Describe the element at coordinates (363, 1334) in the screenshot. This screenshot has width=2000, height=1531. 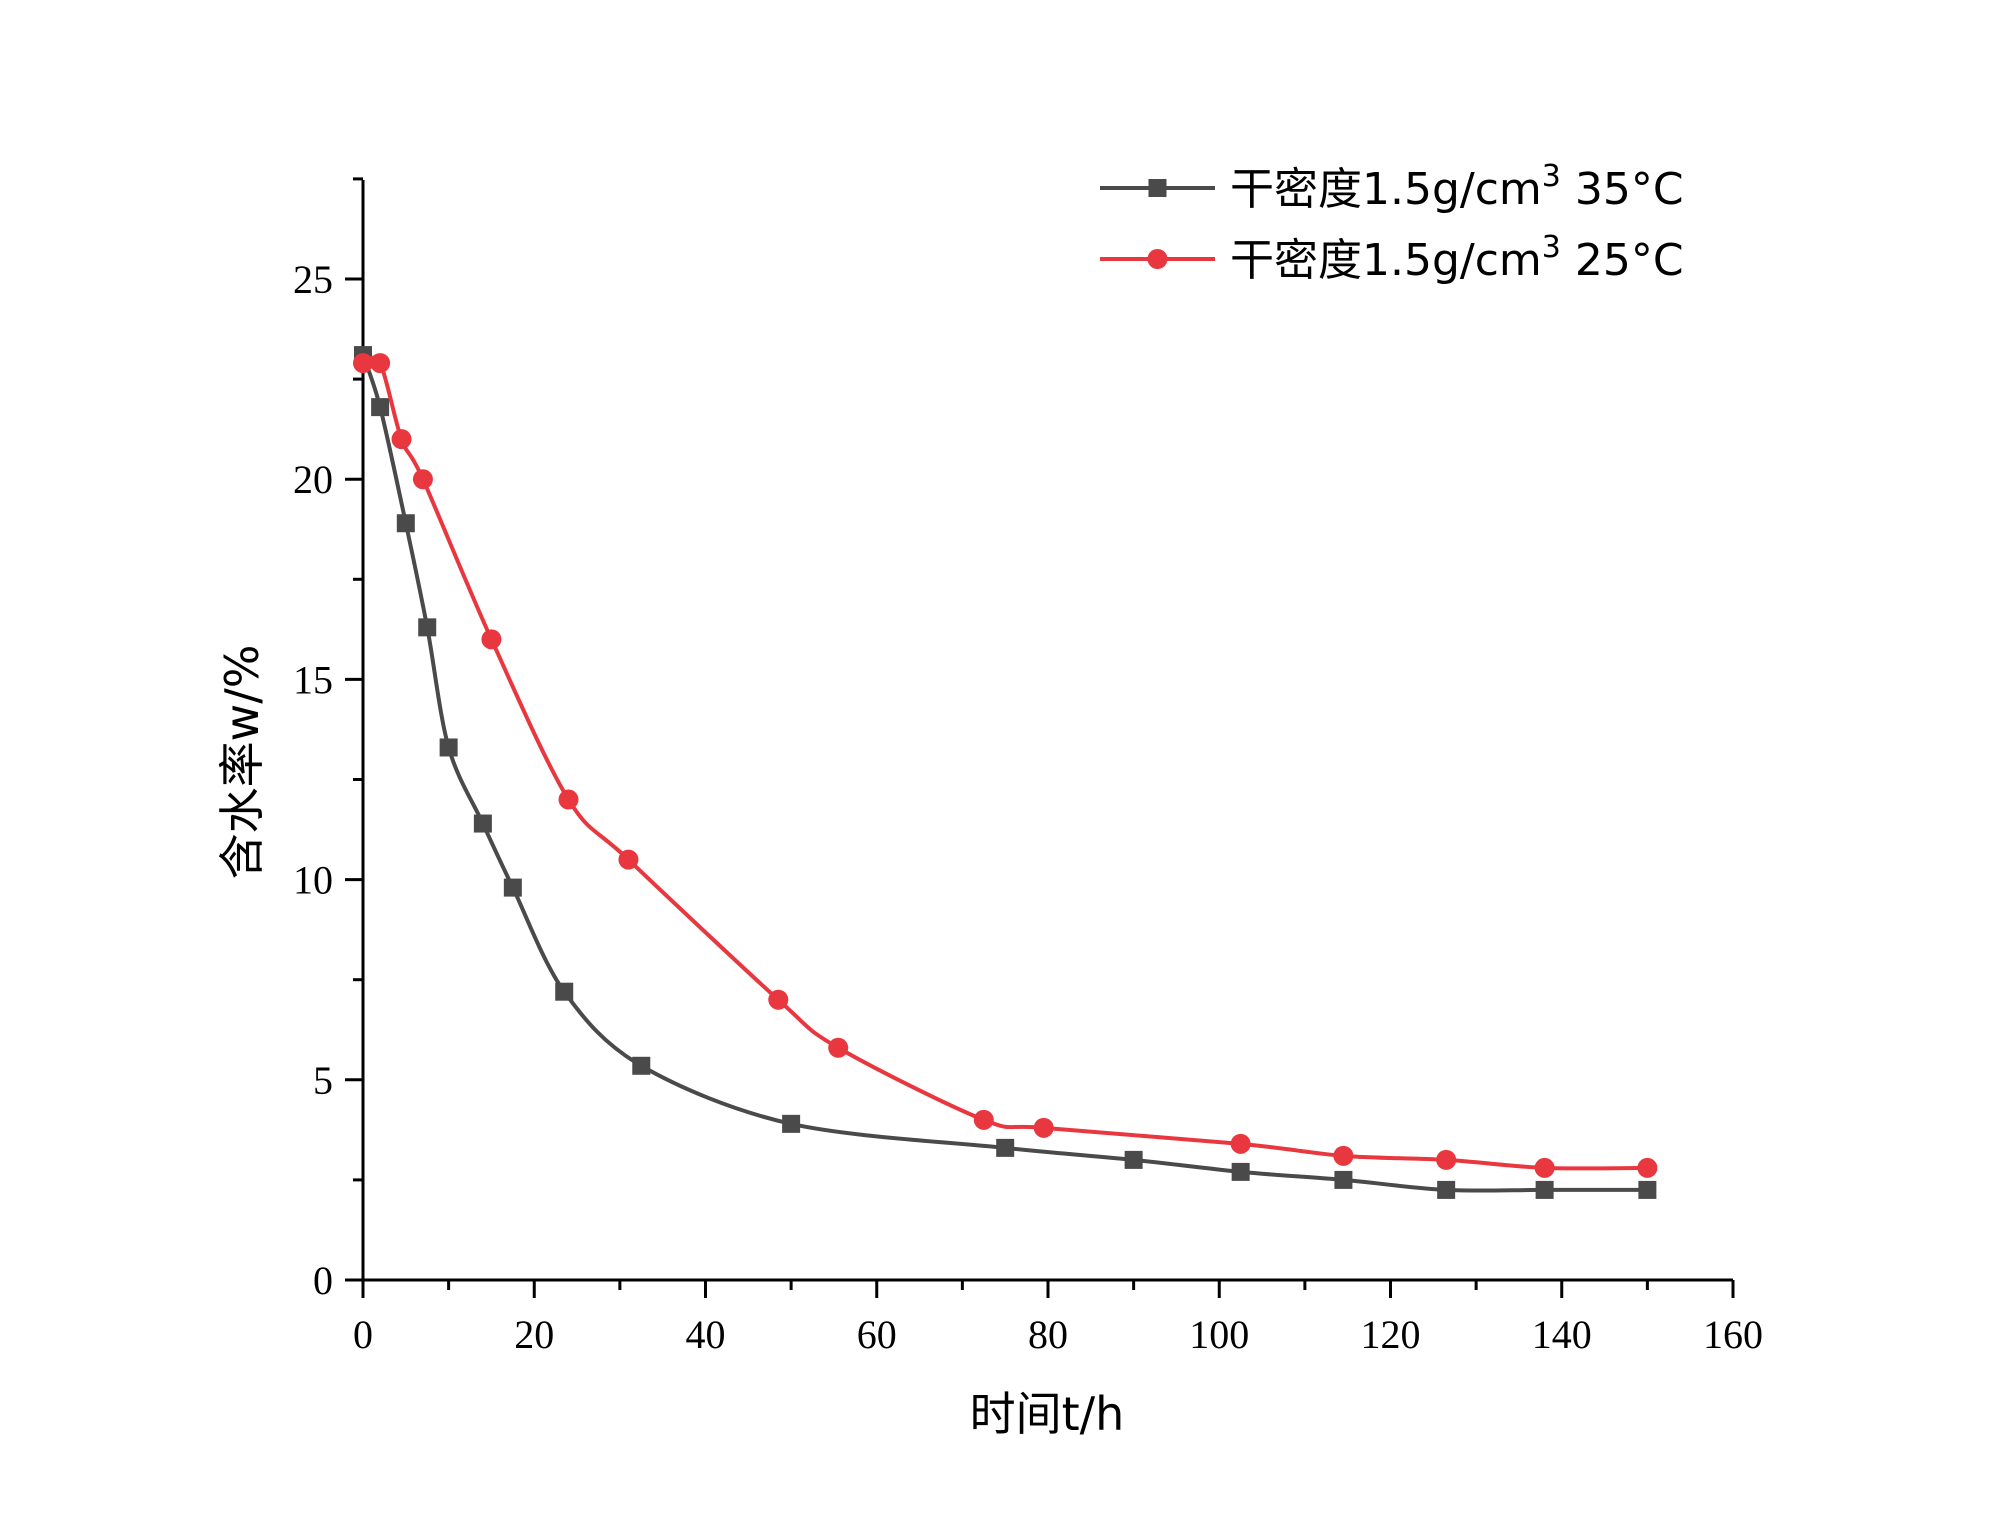
I see `x-tick-label: 0` at that location.